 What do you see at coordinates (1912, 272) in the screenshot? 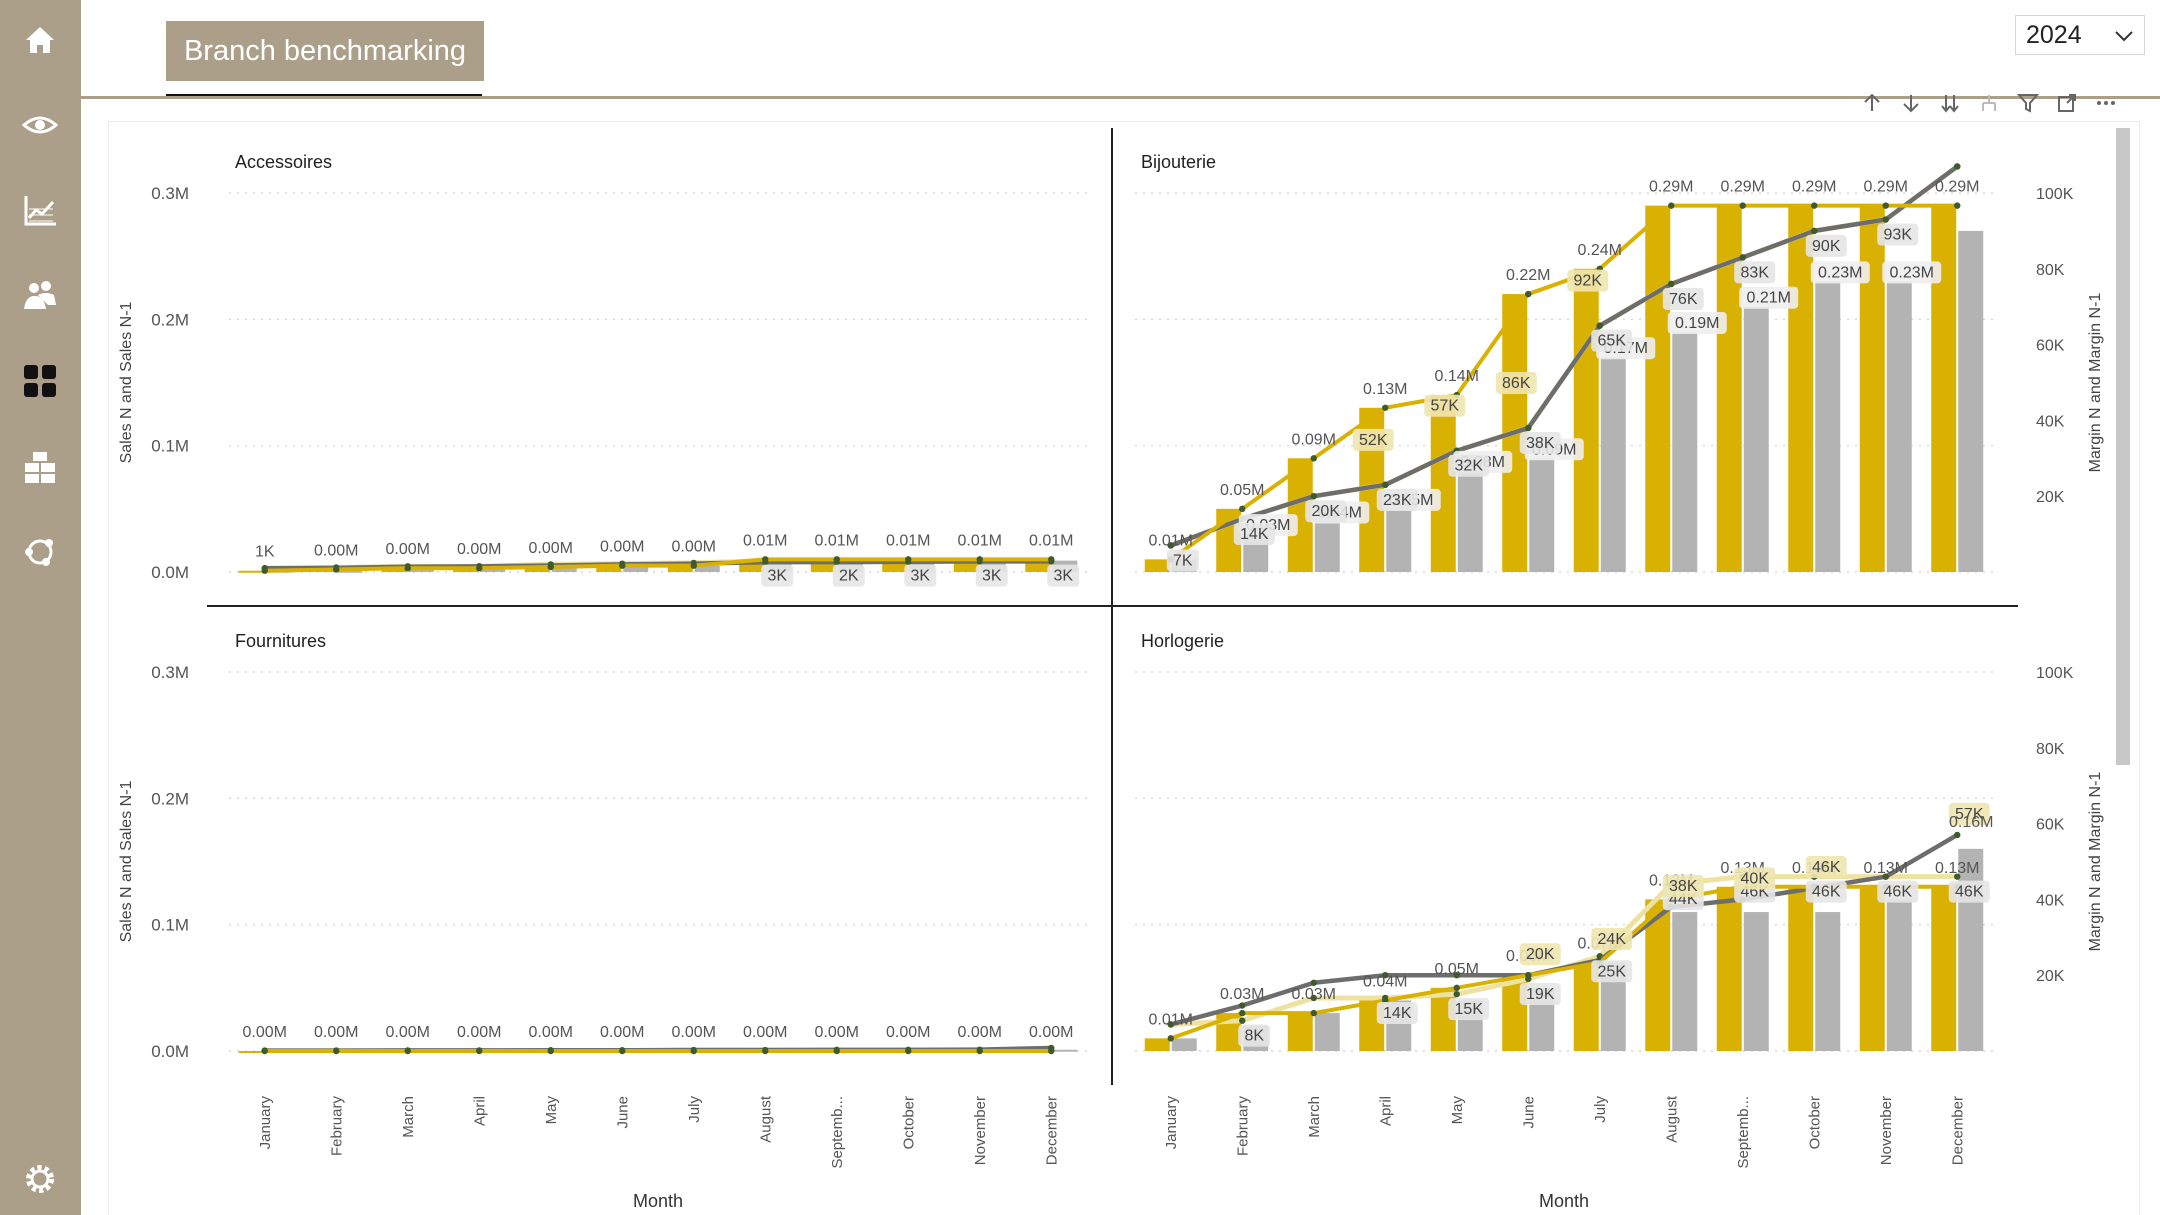
I see `data-label-sales-n1-bg` at bounding box center [1912, 272].